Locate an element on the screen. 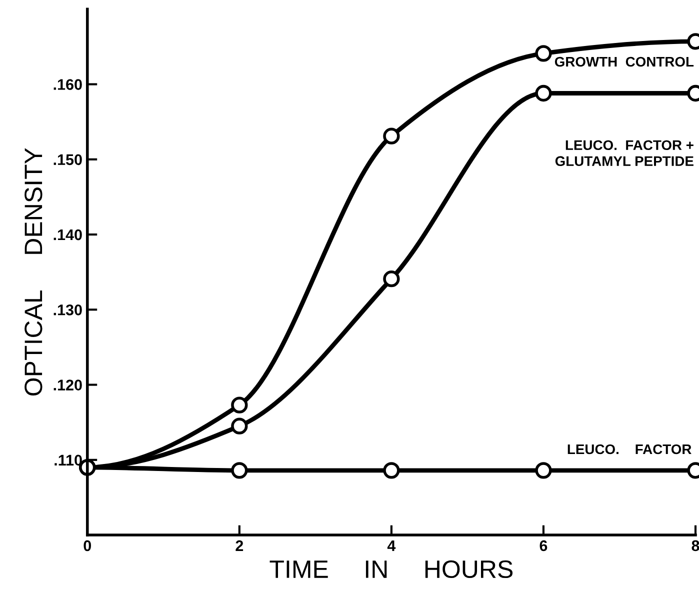 The image size is (699, 608). x-tick-label: 6 is located at coordinates (544, 546).